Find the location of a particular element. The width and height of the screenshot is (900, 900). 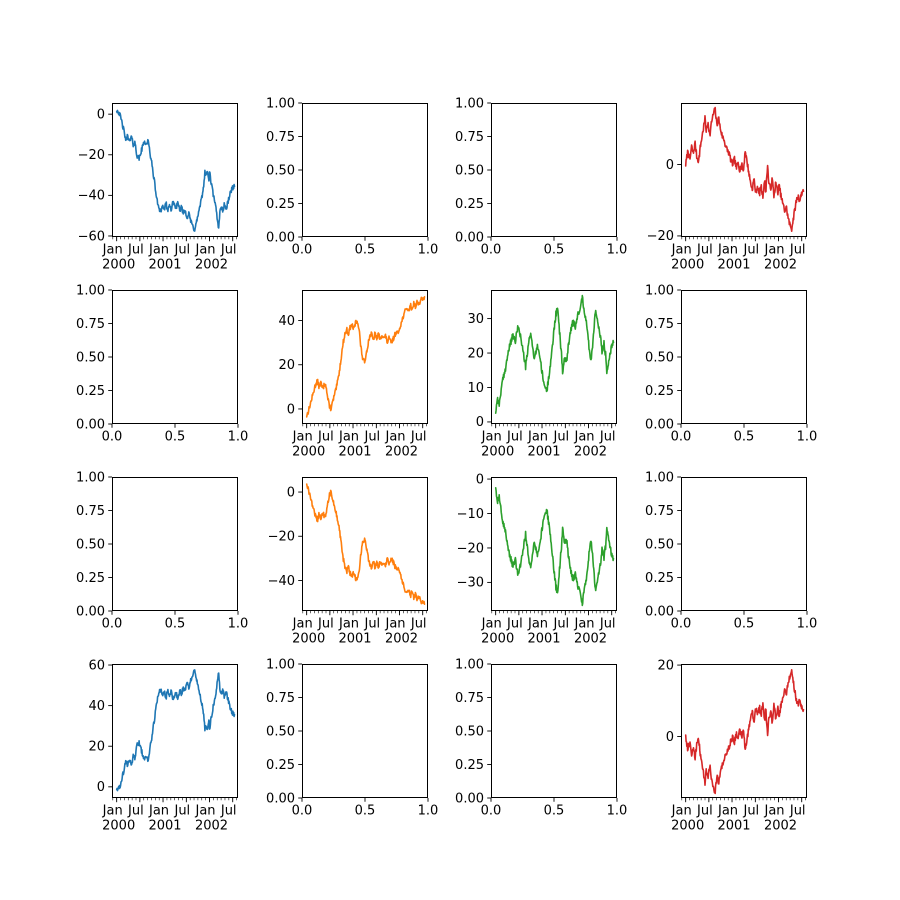

series-line-walk-green-inverted is located at coordinates (555, 547).